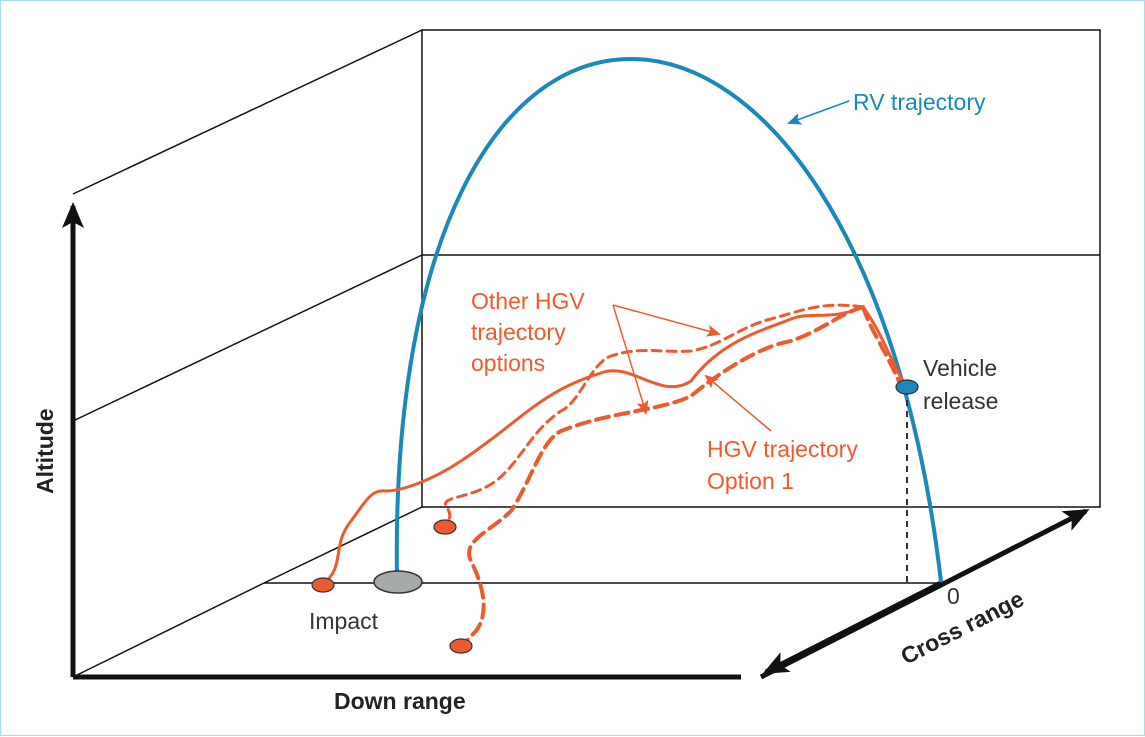 The width and height of the screenshot is (1145, 737). I want to click on hgv-option-label-line2: Option 1, so click(750, 481).